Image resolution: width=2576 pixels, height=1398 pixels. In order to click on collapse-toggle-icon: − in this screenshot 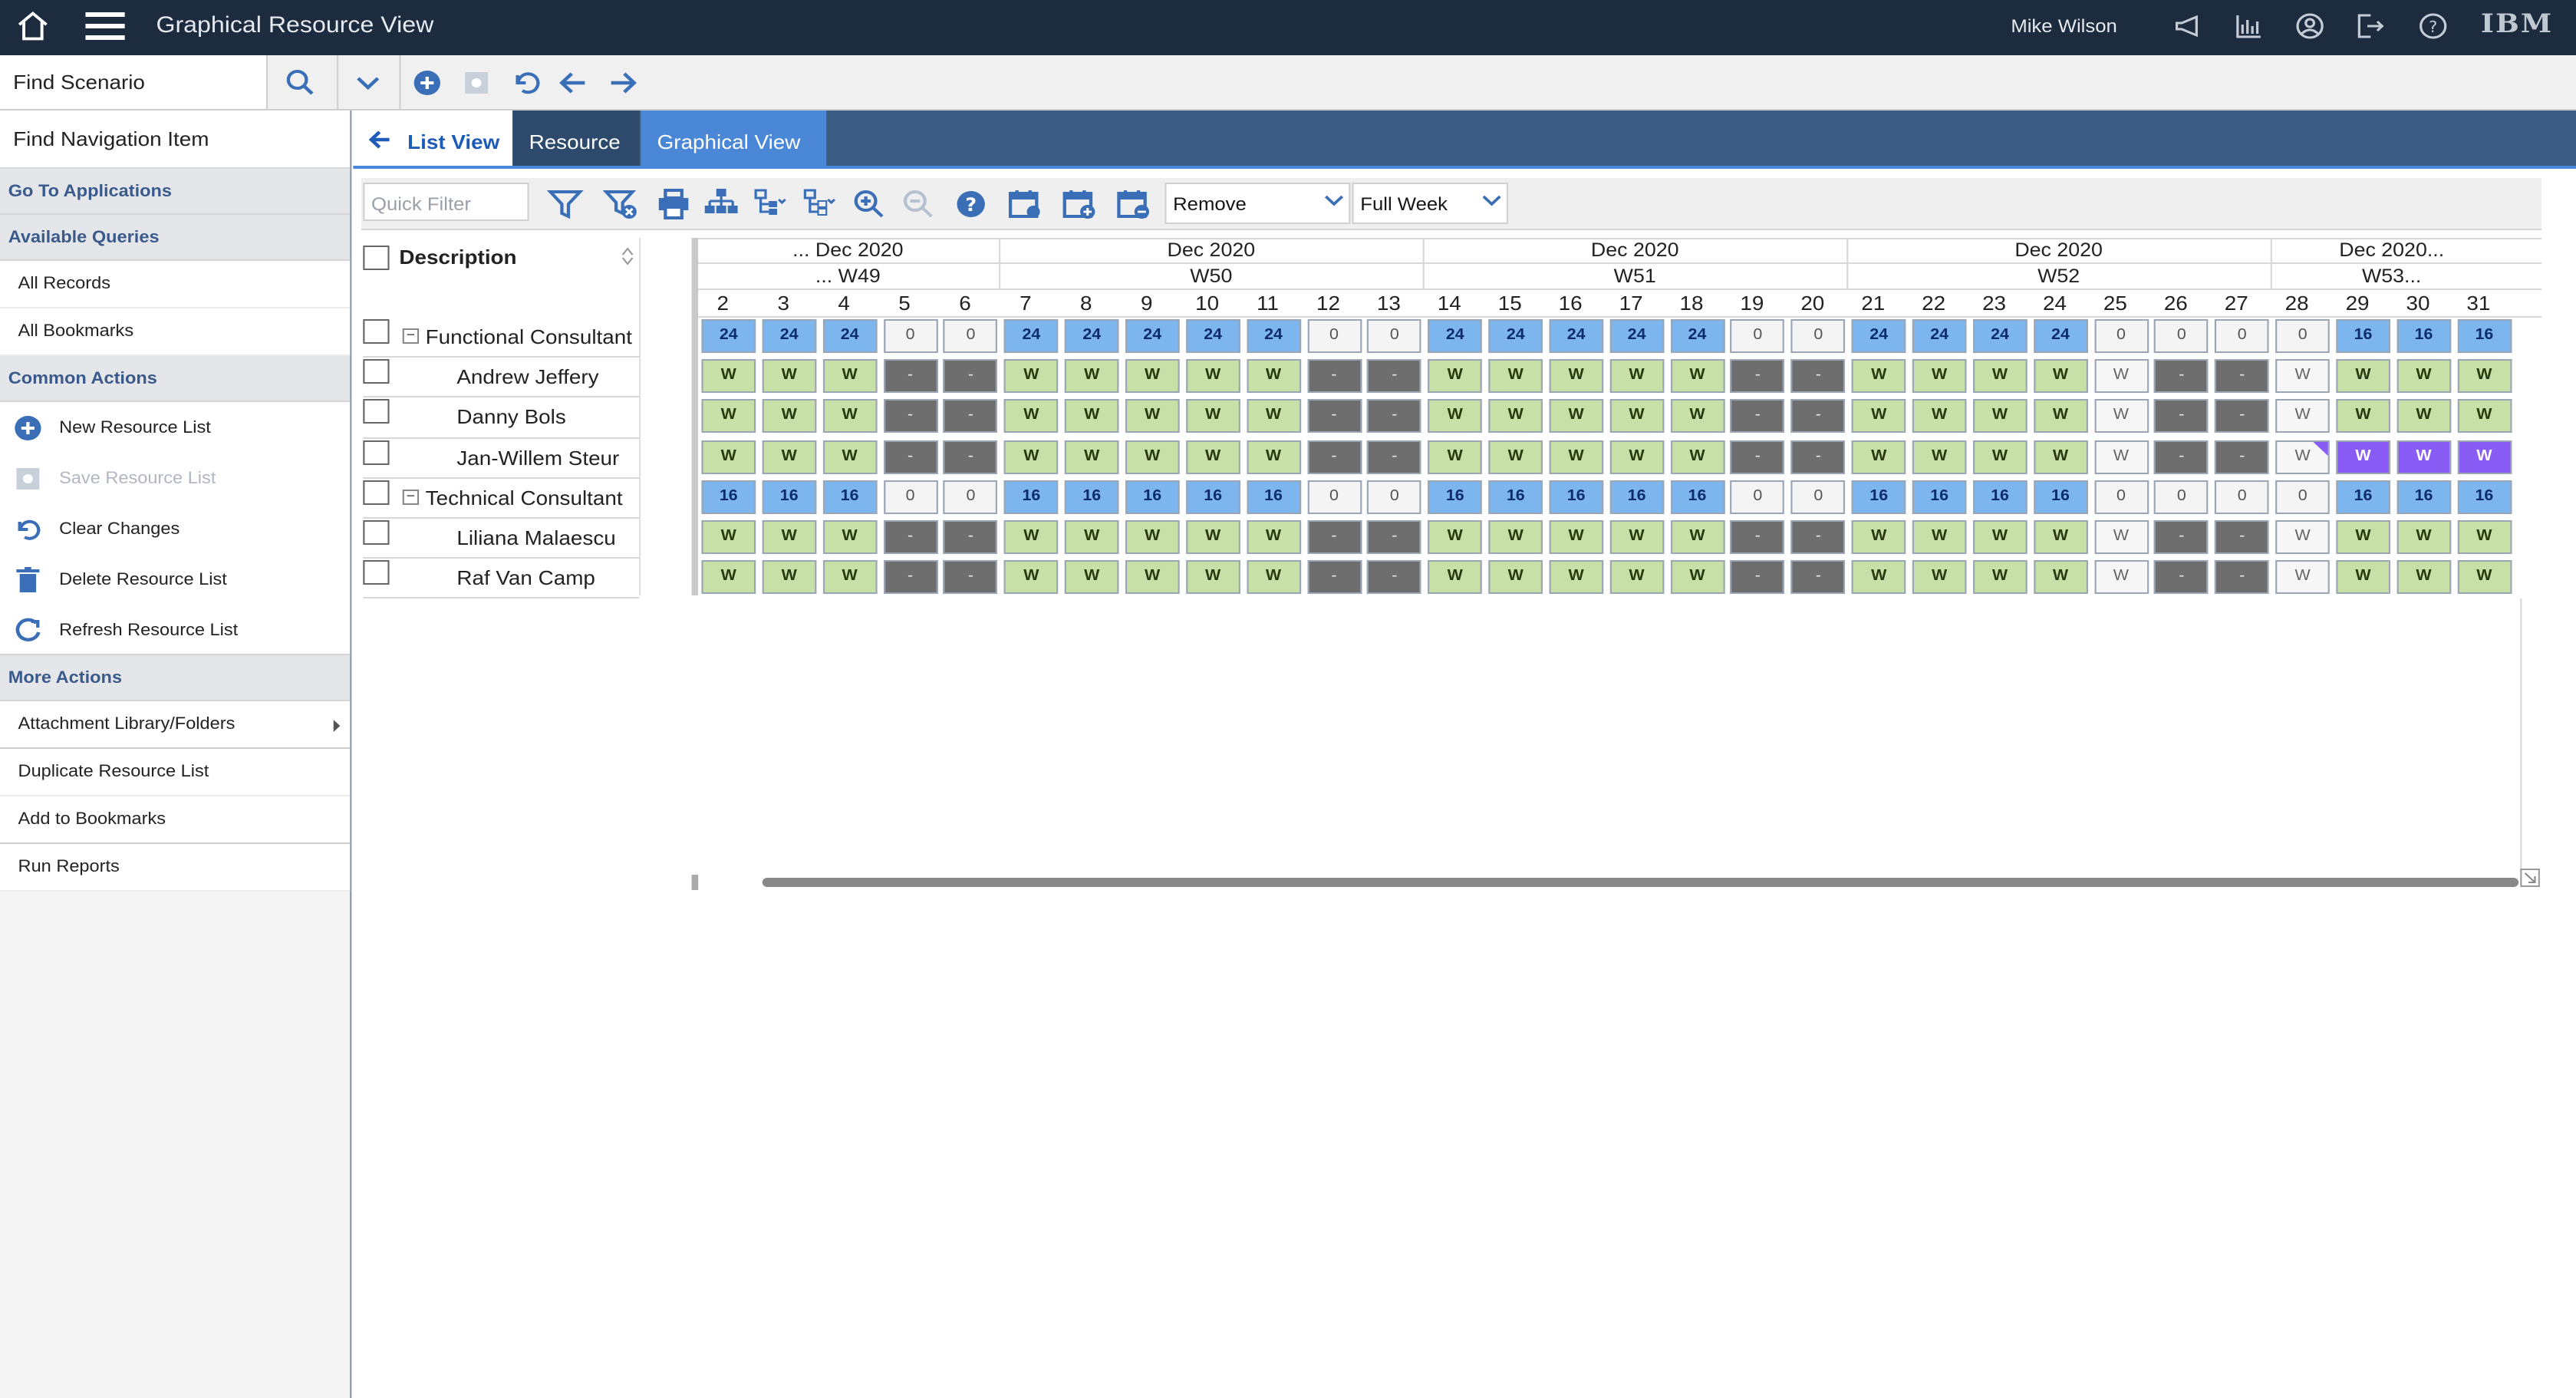, I will do `click(411, 336)`.